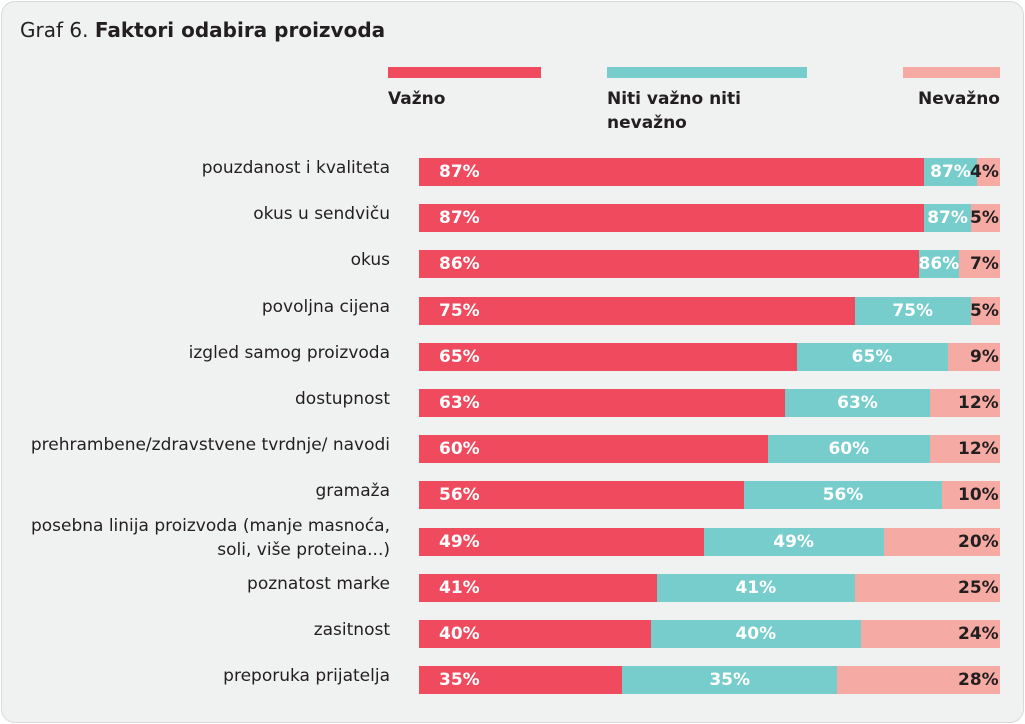  I want to click on legend-label: Nevažno, so click(959, 99).